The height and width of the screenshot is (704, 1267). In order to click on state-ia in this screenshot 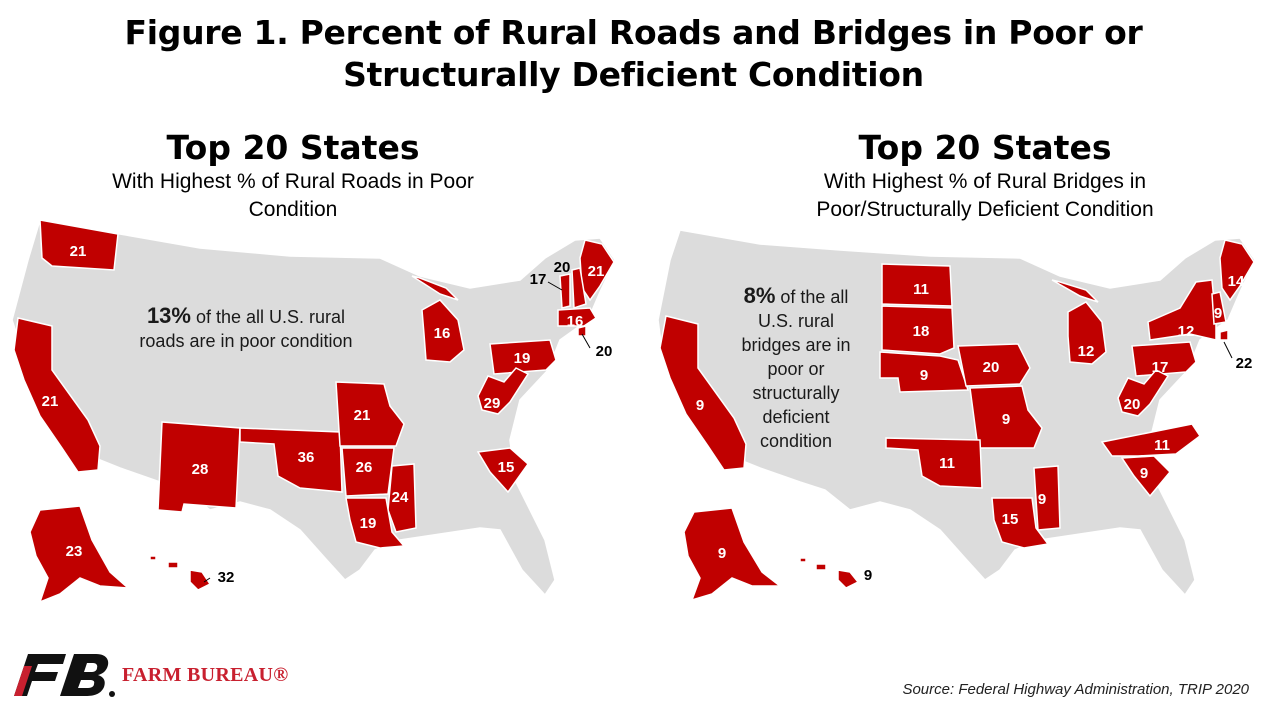, I will do `click(994, 365)`.